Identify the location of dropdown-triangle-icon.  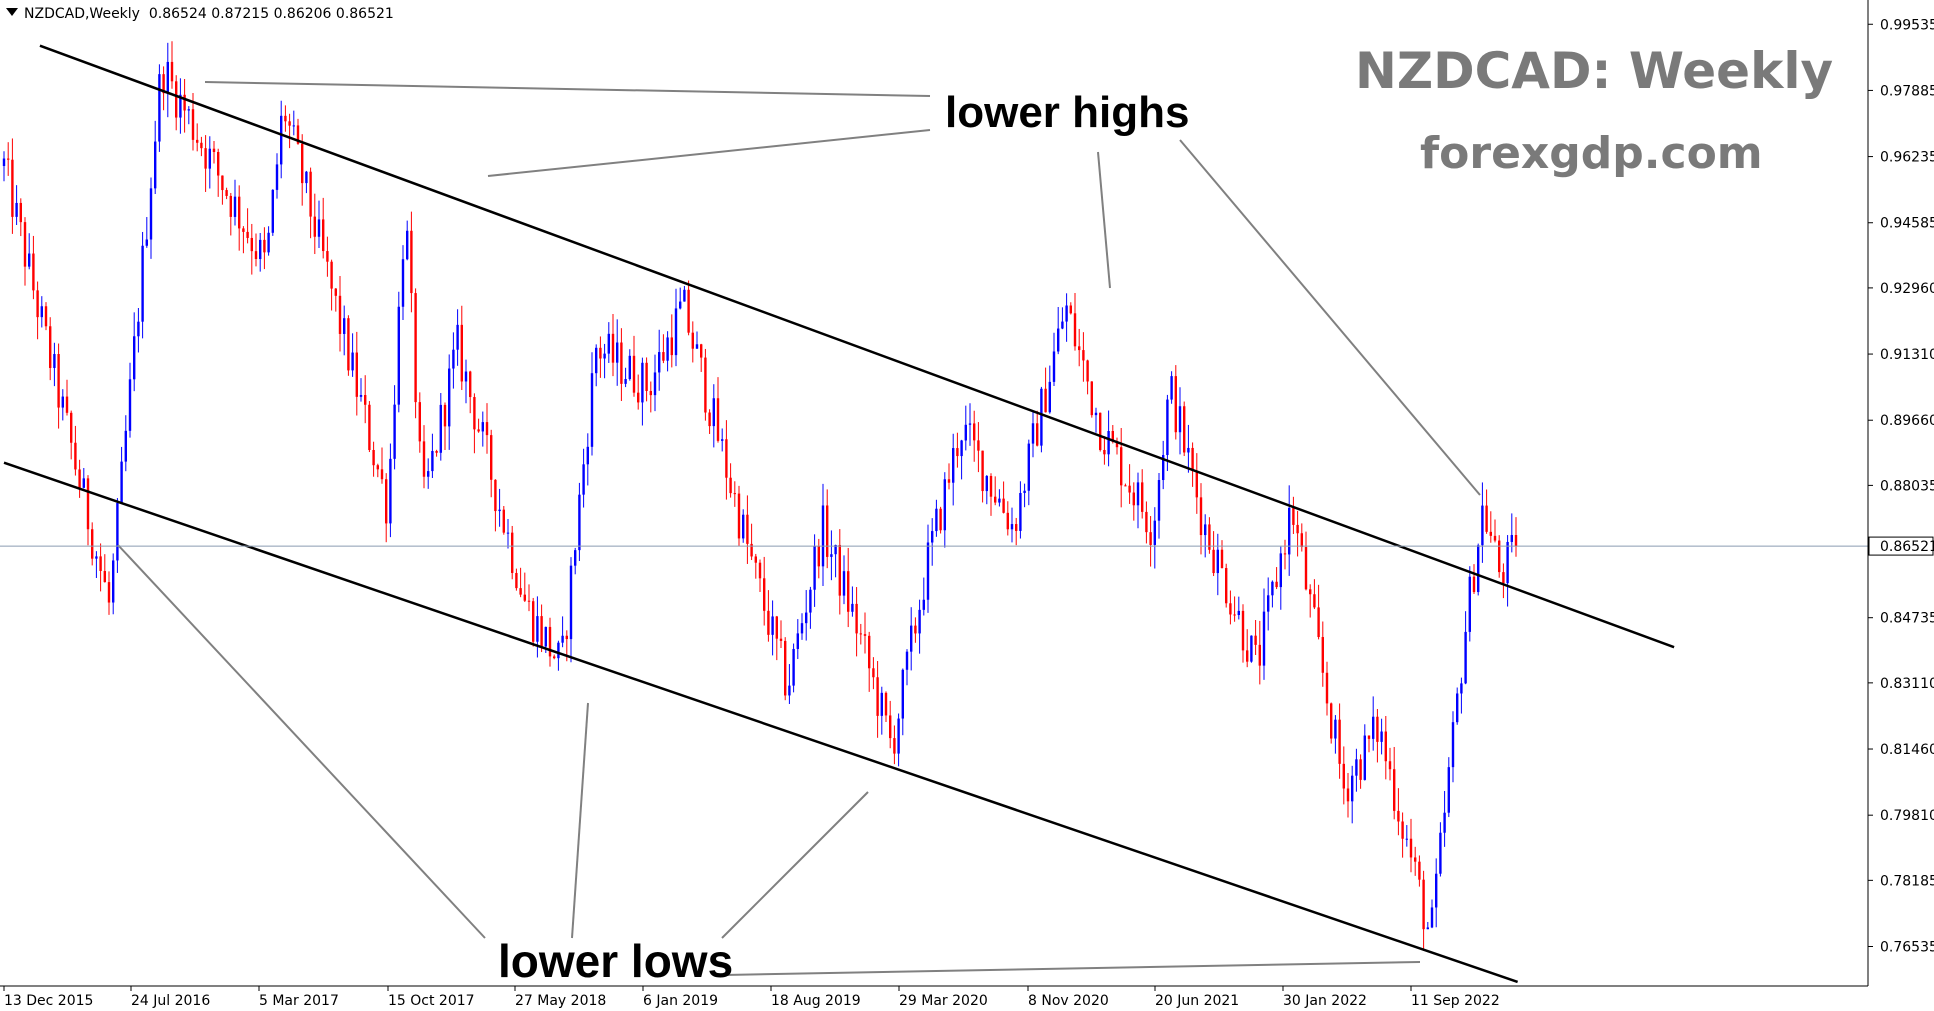
(12, 12).